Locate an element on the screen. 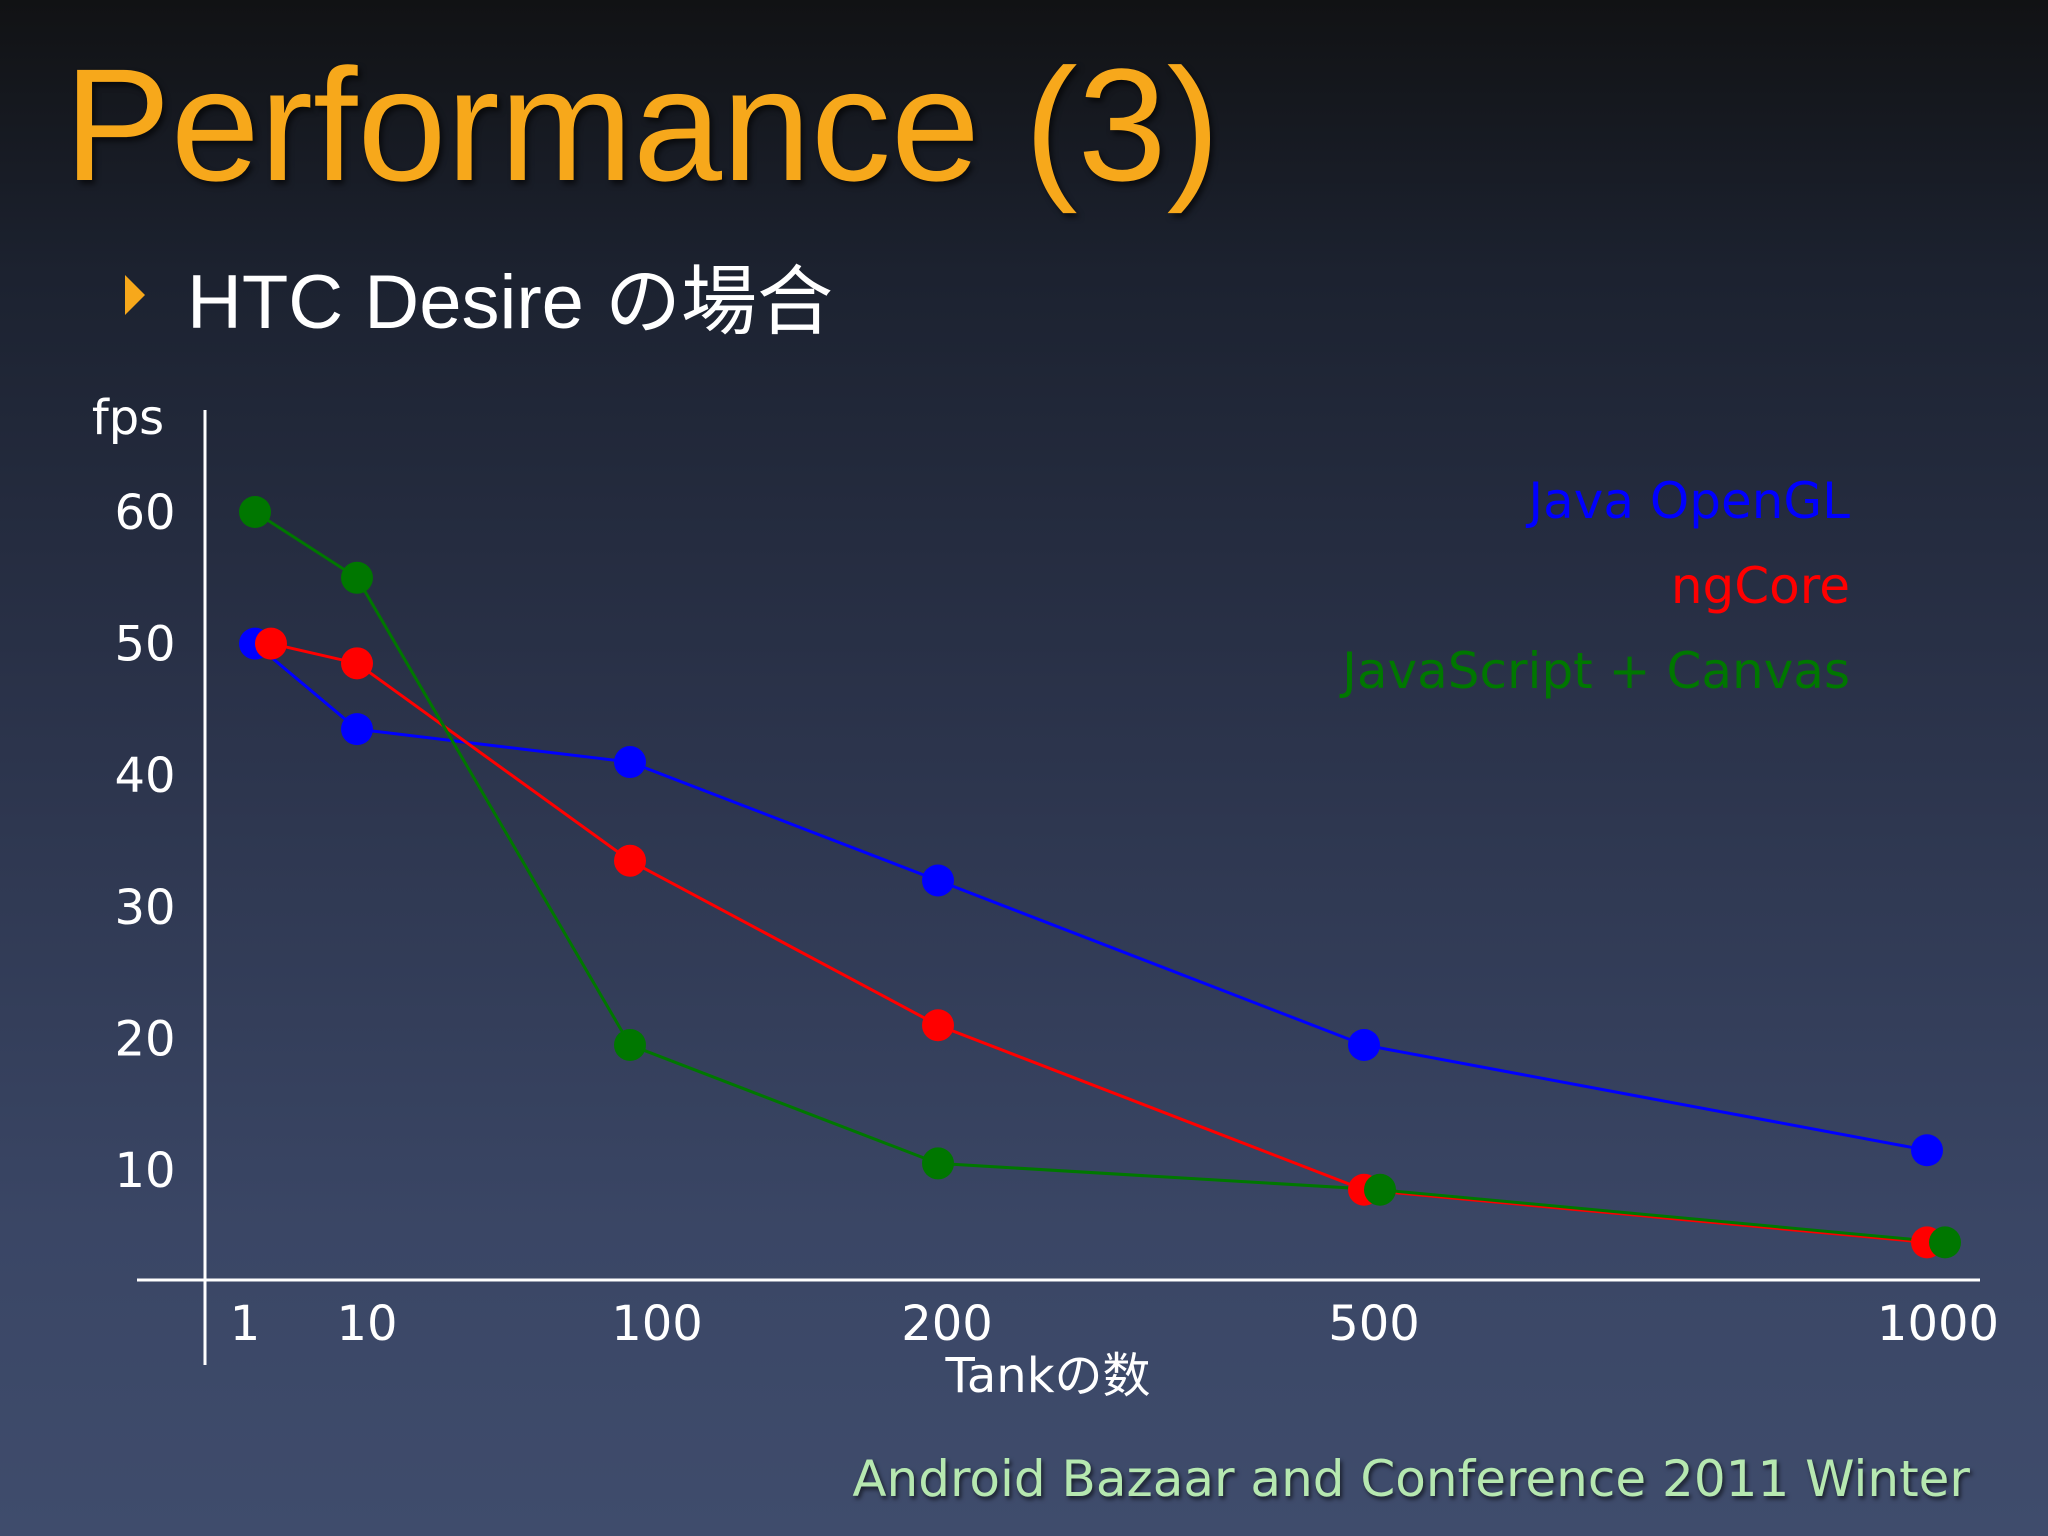  chart-legend: Java OpenGL ngCore JavaScript + Canvas is located at coordinates (1594, 586).